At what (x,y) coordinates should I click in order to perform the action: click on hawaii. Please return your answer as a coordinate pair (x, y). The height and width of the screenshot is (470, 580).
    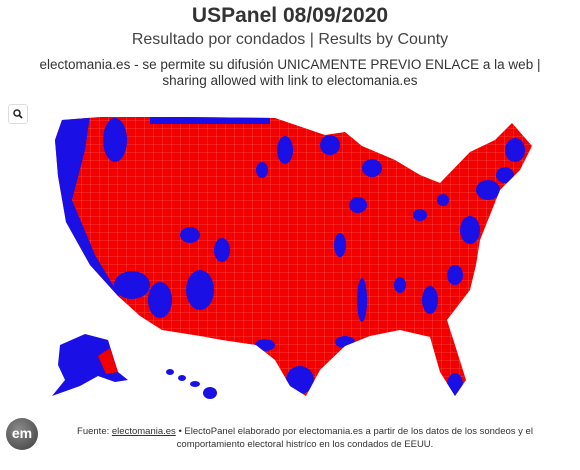
    Looking at the image, I should click on (191, 384).